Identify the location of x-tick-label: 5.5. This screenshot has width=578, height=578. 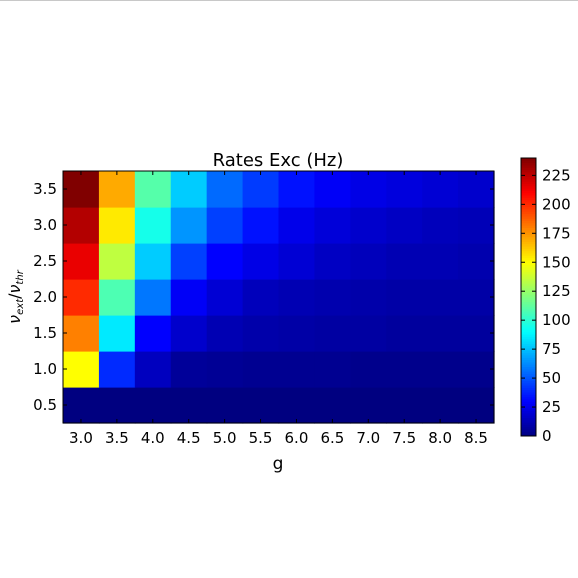
(261, 438).